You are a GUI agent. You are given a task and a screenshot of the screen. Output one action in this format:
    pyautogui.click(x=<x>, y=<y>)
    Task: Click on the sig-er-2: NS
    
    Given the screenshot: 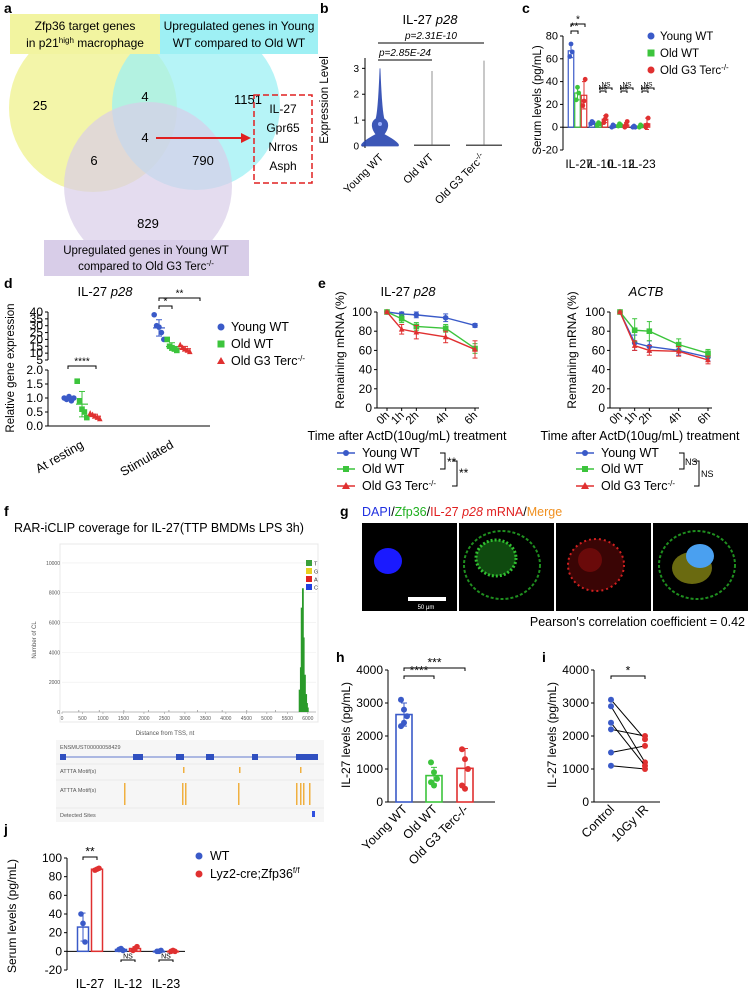 What is the action you would take?
    pyautogui.click(x=707, y=474)
    